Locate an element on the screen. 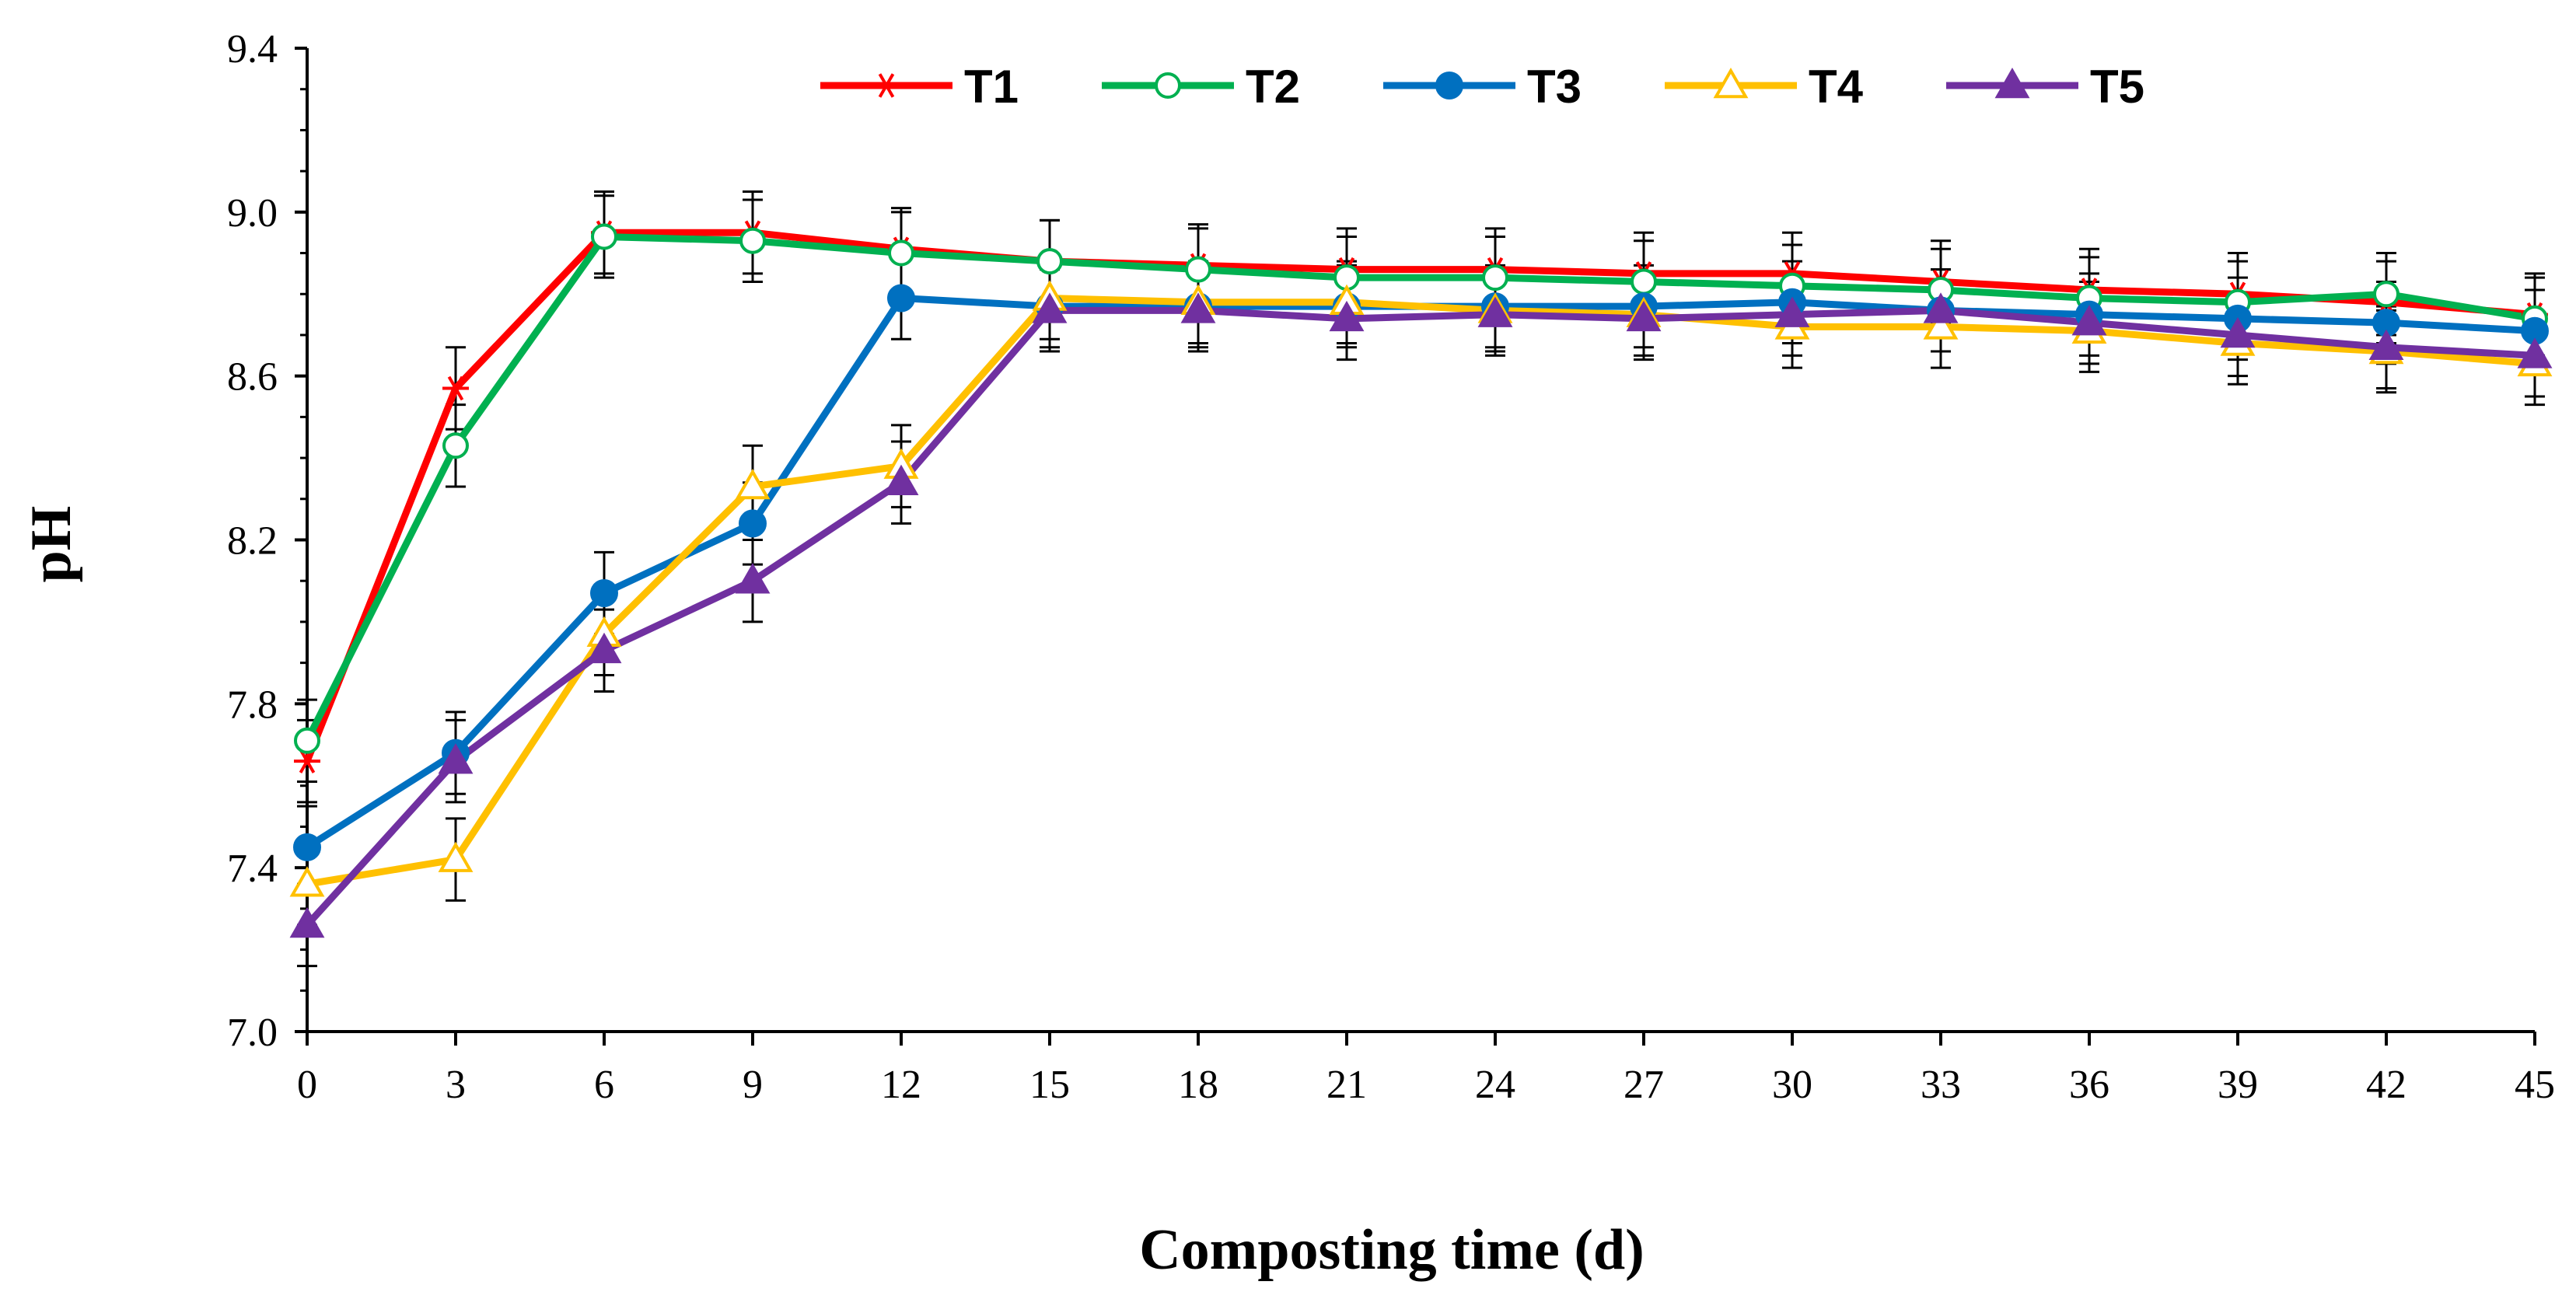 The width and height of the screenshot is (2576, 1306). x-tick-label: 15 is located at coordinates (1049, 1085).